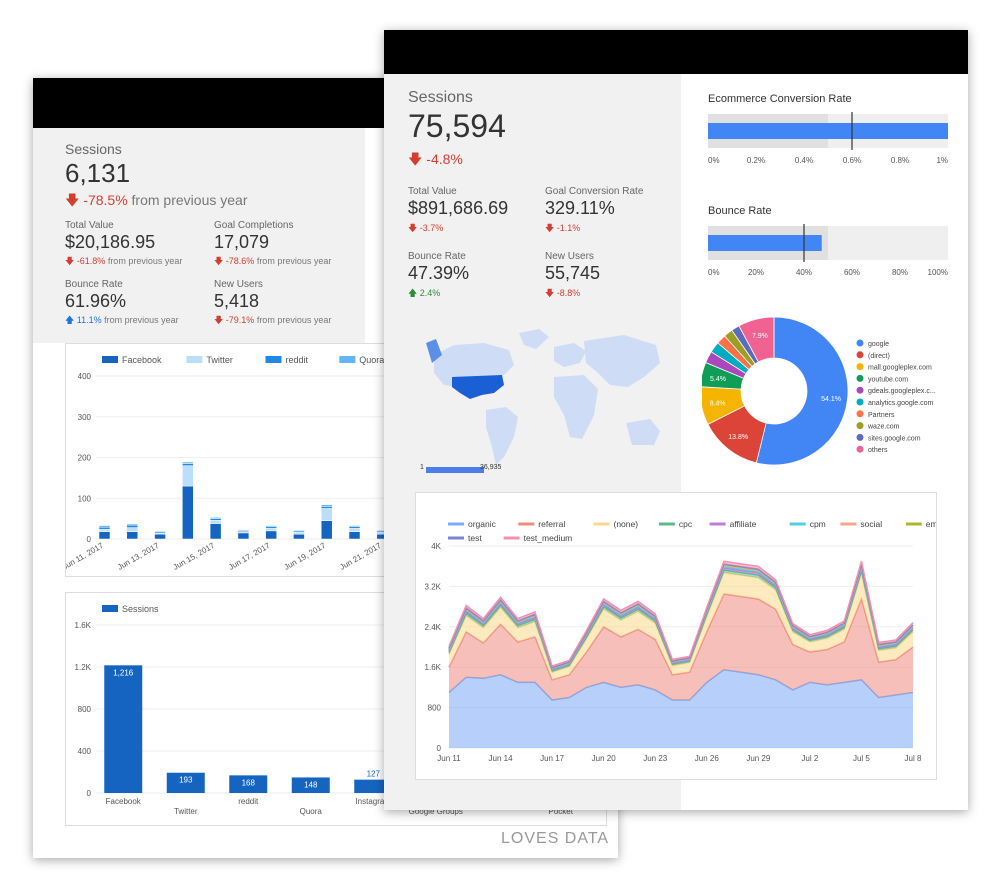 The width and height of the screenshot is (1000, 888). What do you see at coordinates (433, 627) in the screenshot?
I see `y-tick-label: 2.4K` at bounding box center [433, 627].